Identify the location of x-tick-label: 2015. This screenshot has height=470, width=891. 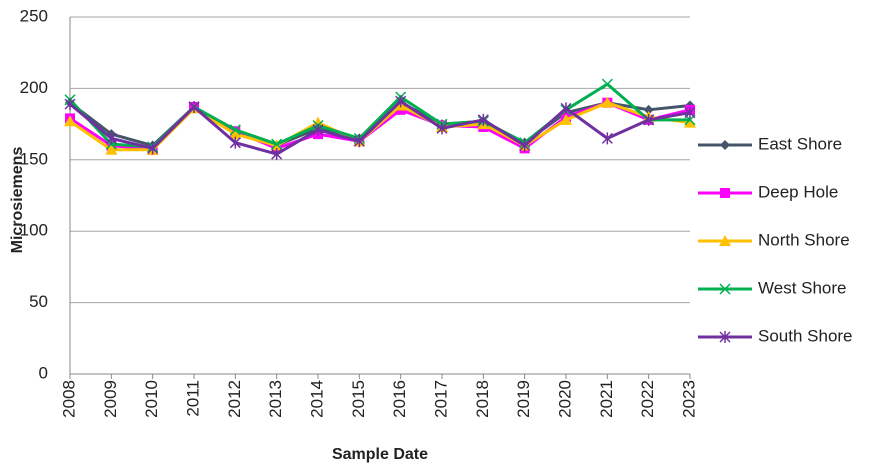
(358, 399).